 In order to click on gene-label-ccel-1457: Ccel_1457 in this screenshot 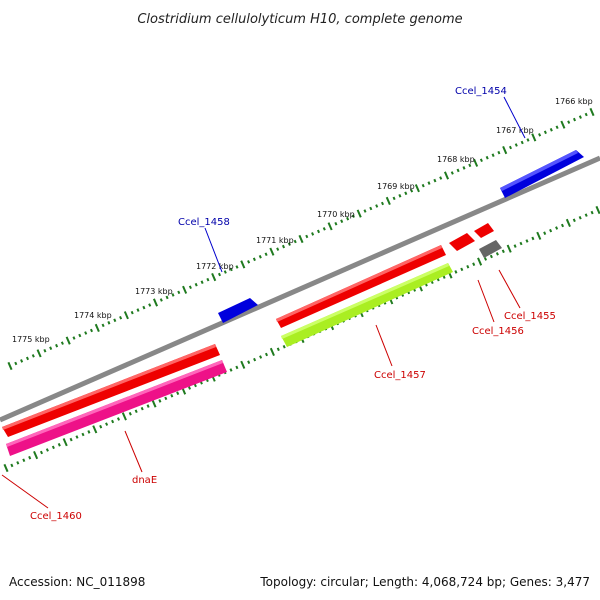, I will do `click(400, 375)`.